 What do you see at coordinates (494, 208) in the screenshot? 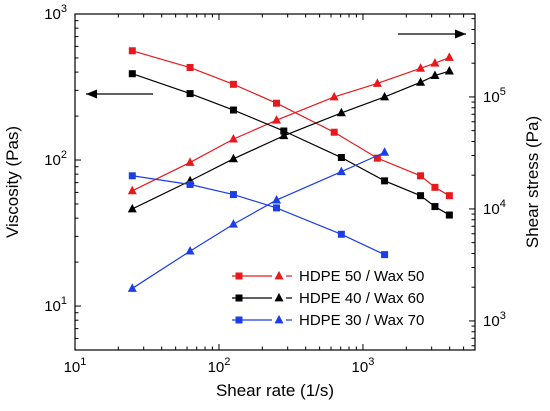
I see `y-right-tick-label: 10⁴` at bounding box center [494, 208].